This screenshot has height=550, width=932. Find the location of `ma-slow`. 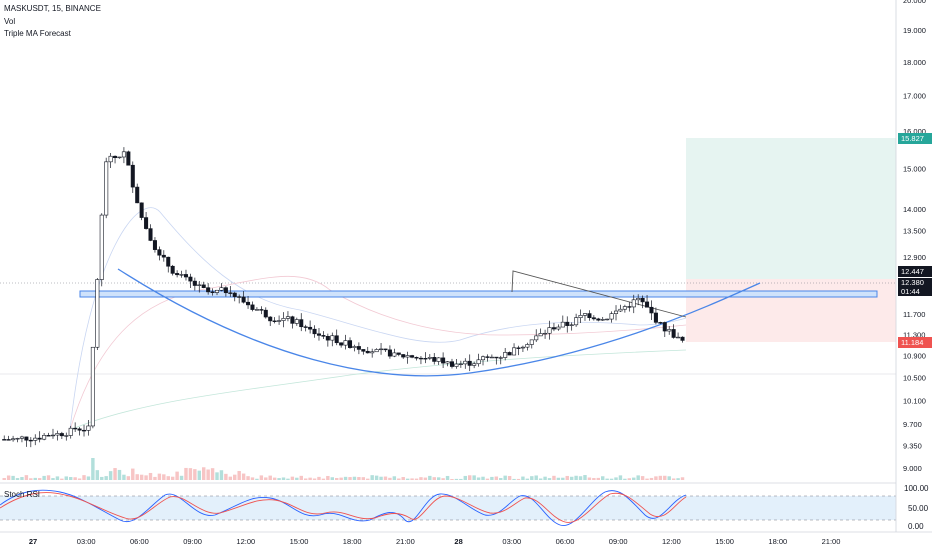

ma-slow is located at coordinates (378, 390).